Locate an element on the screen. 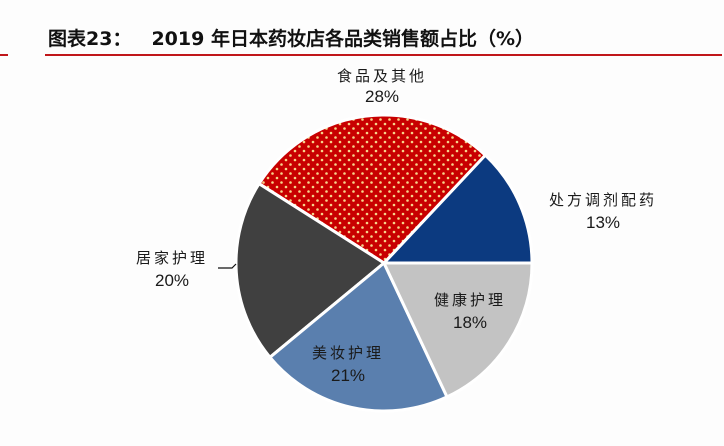 The height and width of the screenshot is (446, 724). title-text: 2019 年日本药妆店各品类销售额占比（%） is located at coordinates (342, 38).